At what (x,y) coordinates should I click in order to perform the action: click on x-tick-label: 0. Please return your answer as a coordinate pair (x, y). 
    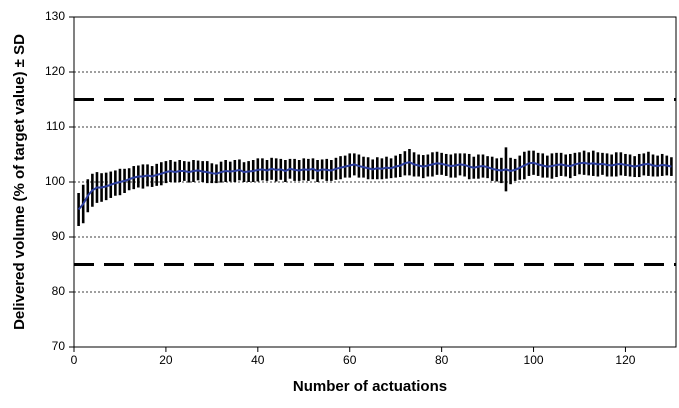
    Looking at the image, I should click on (74, 360).